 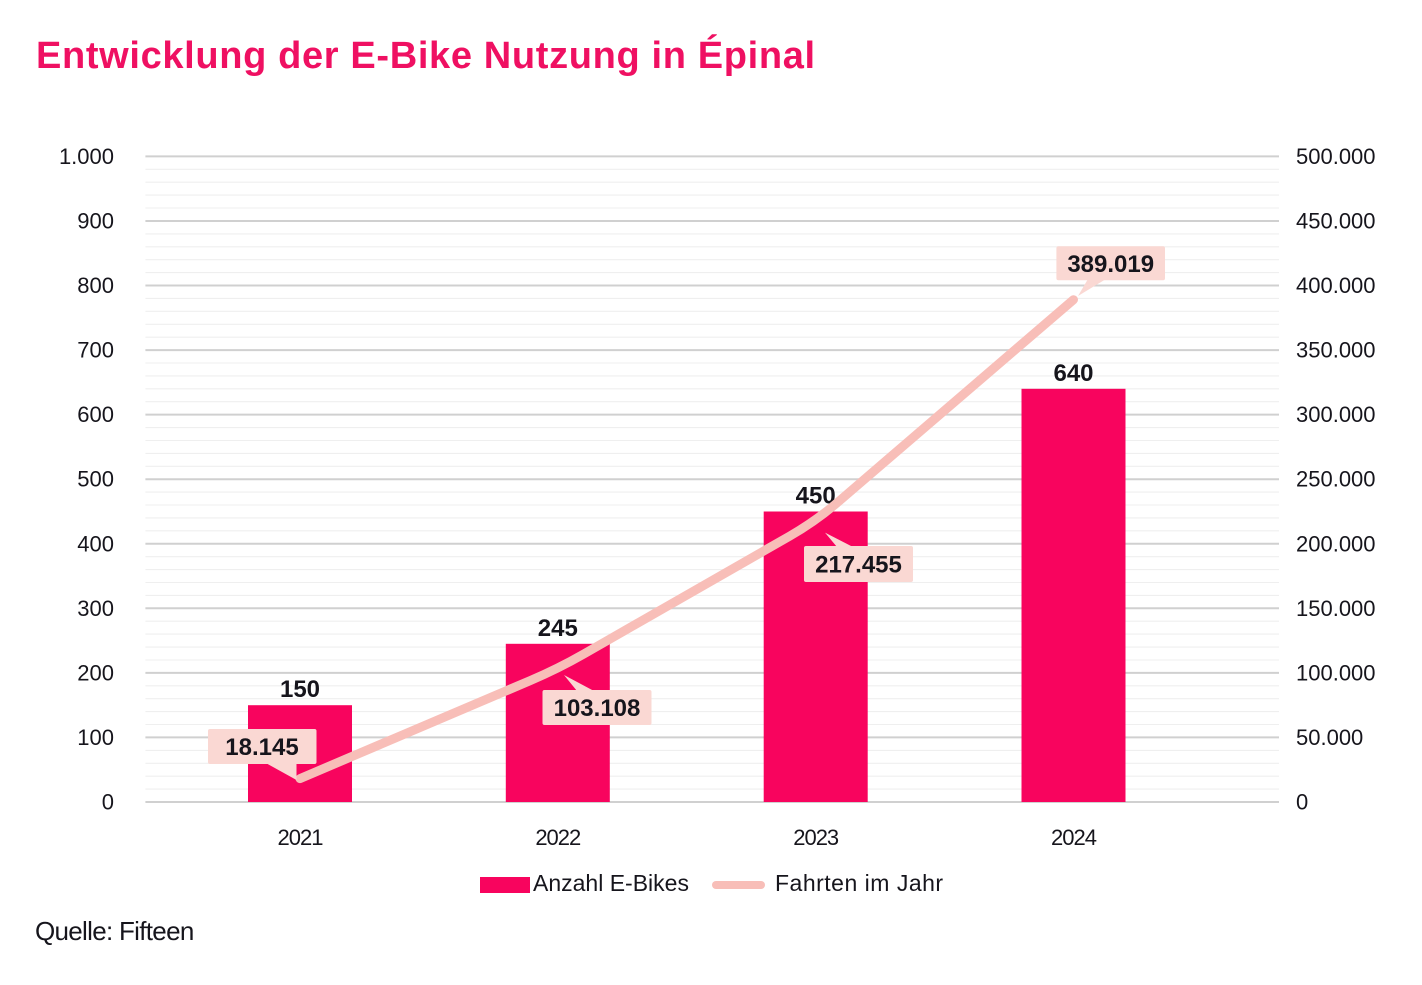 What do you see at coordinates (86, 156) in the screenshot?
I see `svg-text: 1.000` at bounding box center [86, 156].